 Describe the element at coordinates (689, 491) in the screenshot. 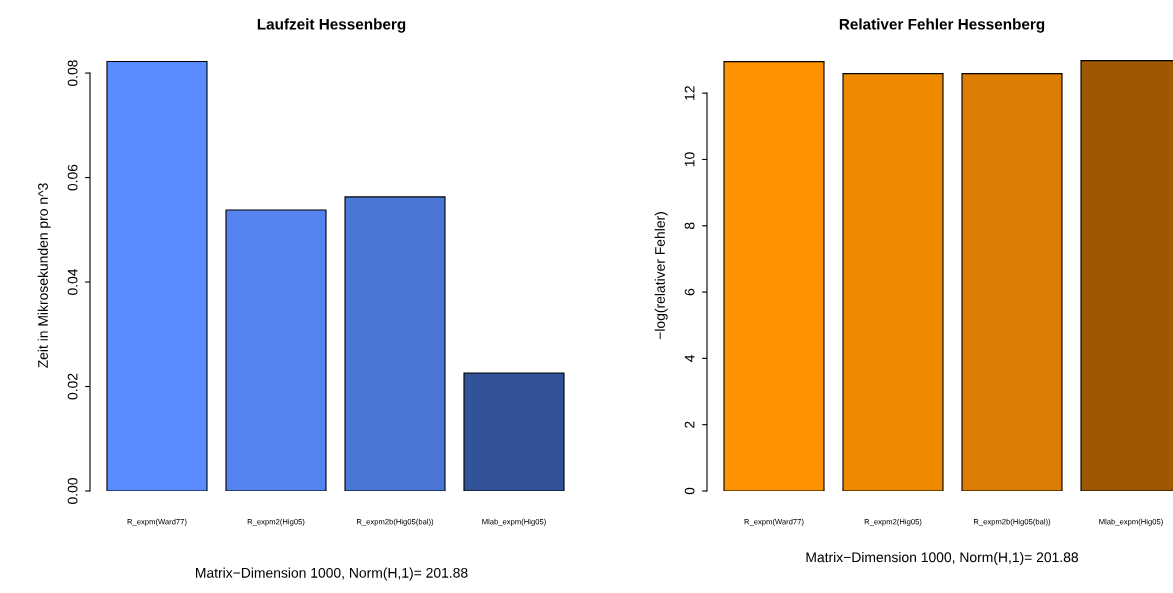

I see `y-tick-label: 0` at that location.